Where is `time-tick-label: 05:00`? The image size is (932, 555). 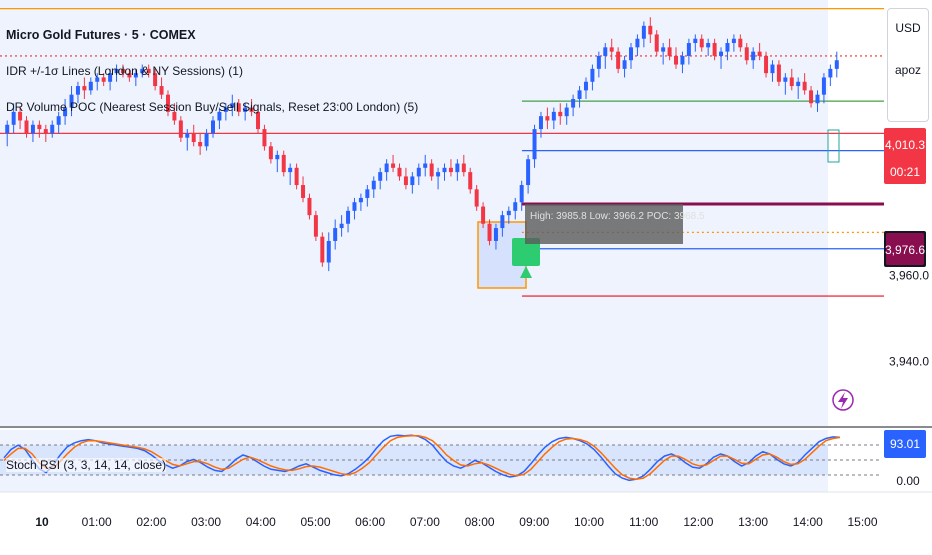
time-tick-label: 05:00 is located at coordinates (315, 522).